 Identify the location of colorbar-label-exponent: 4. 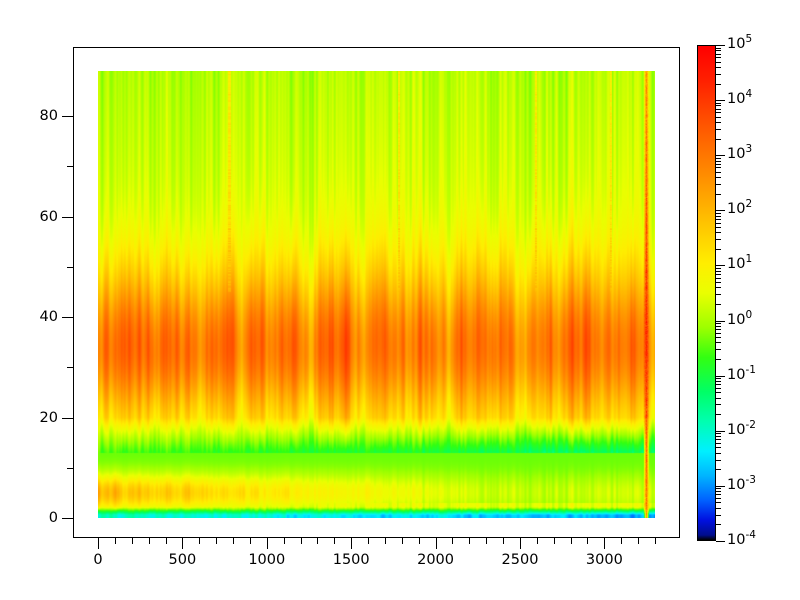
(749, 94).